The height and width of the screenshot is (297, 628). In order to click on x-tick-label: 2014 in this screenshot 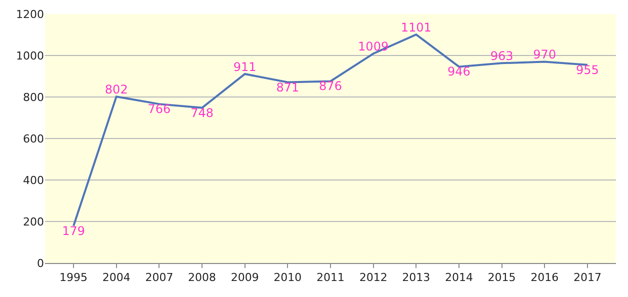, I will do `click(458, 277)`.